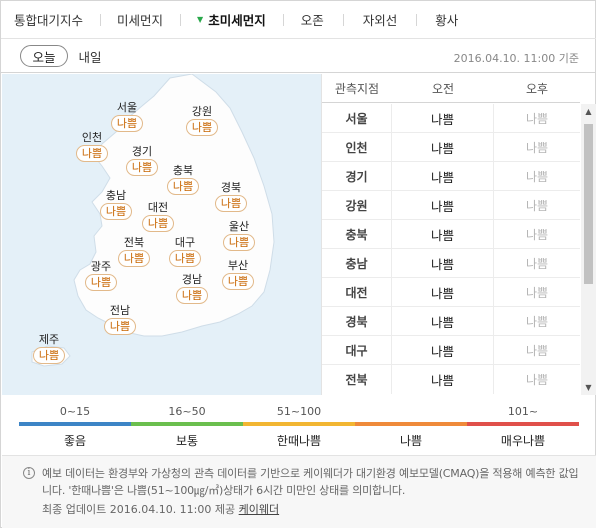 The height and width of the screenshot is (528, 596). I want to click on region-daegu: 대구 나쁨, so click(185, 251).